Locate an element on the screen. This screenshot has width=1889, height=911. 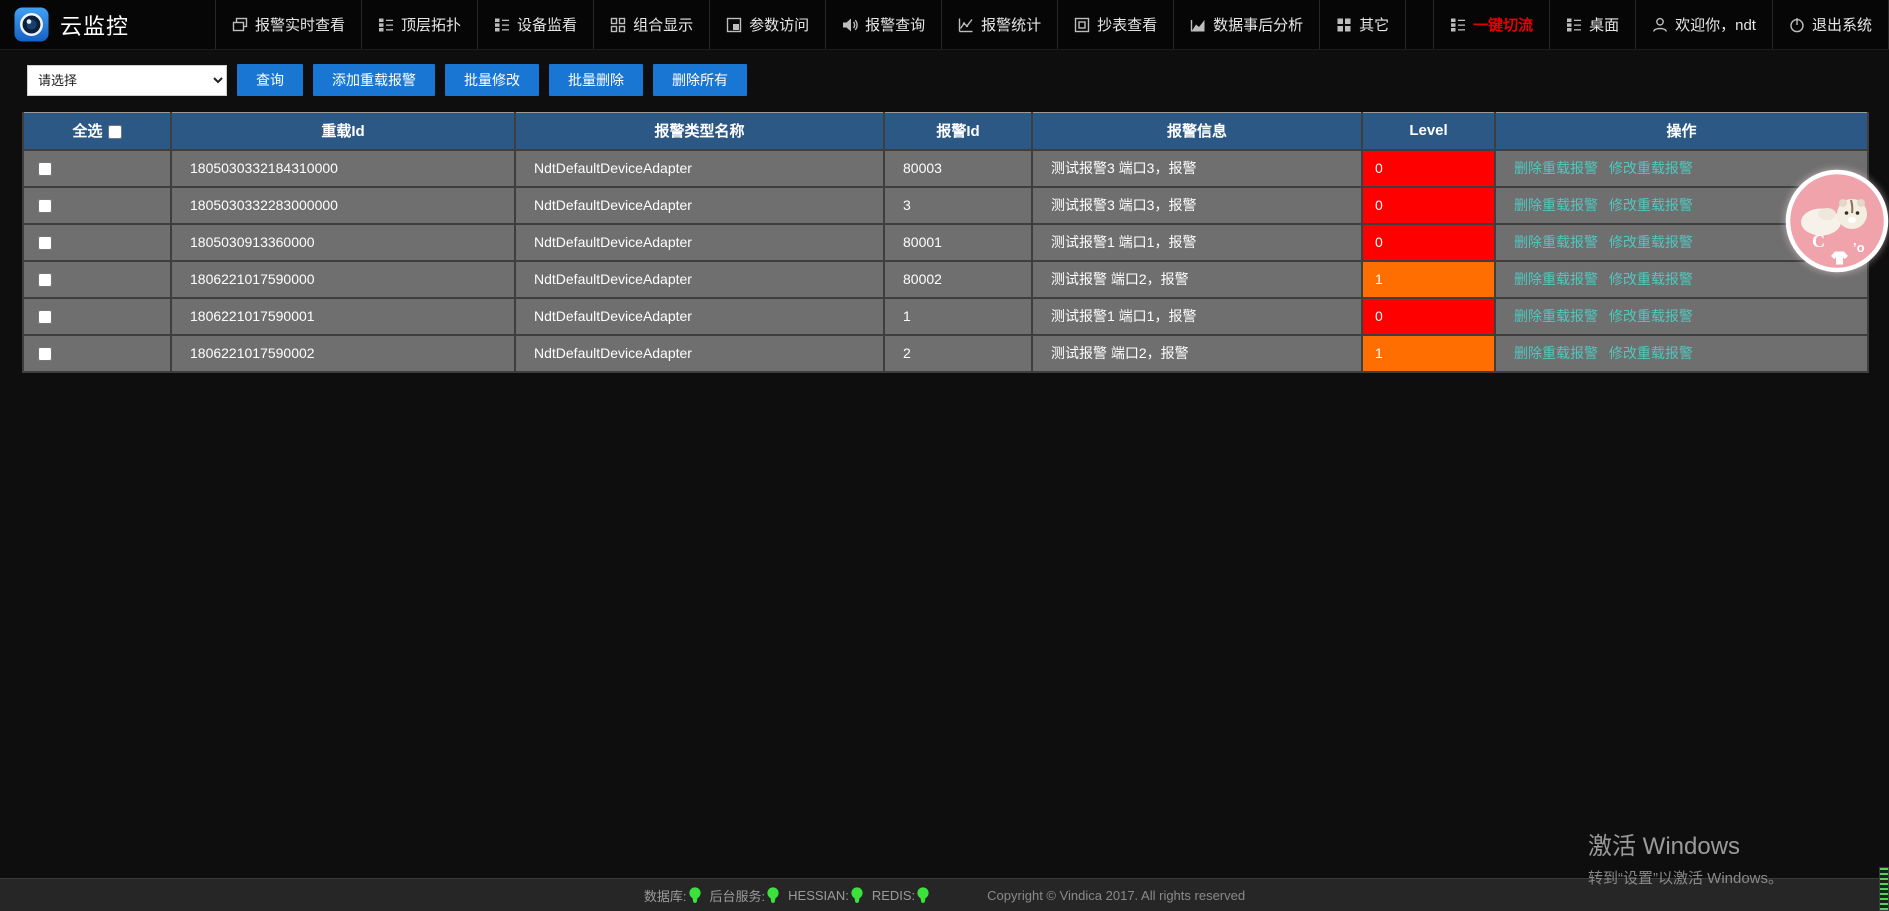
nav-item-alarm-stats: 报警统计 is located at coordinates (999, 24).